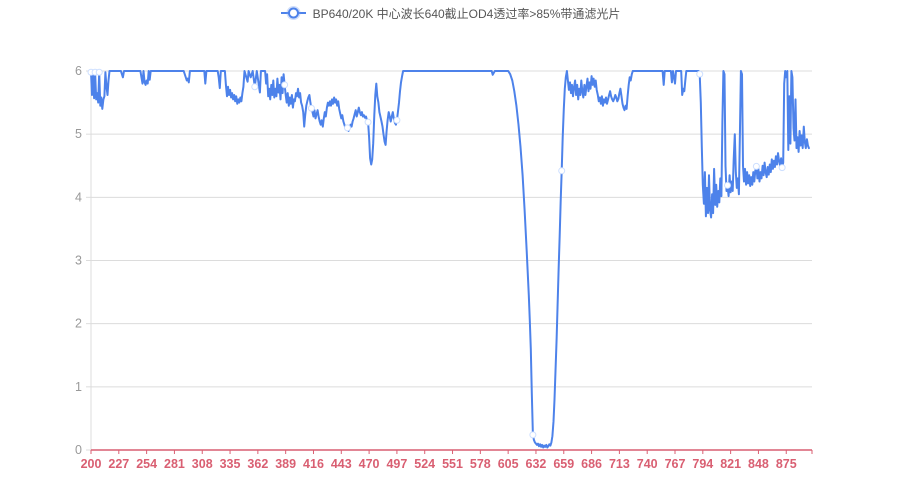 This screenshot has height=500, width=900. What do you see at coordinates (230, 464) in the screenshot?
I see `x-tick-label: 335` at bounding box center [230, 464].